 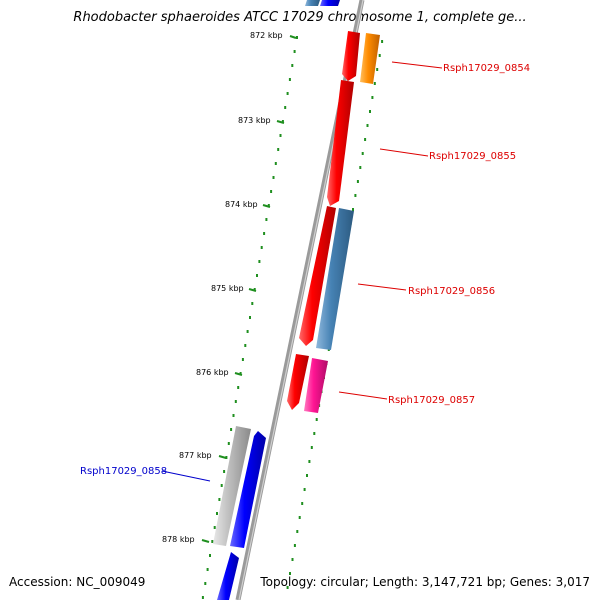 What do you see at coordinates (451, 291) in the screenshot?
I see `gene-label-0856: Rsph17029_0856` at bounding box center [451, 291].